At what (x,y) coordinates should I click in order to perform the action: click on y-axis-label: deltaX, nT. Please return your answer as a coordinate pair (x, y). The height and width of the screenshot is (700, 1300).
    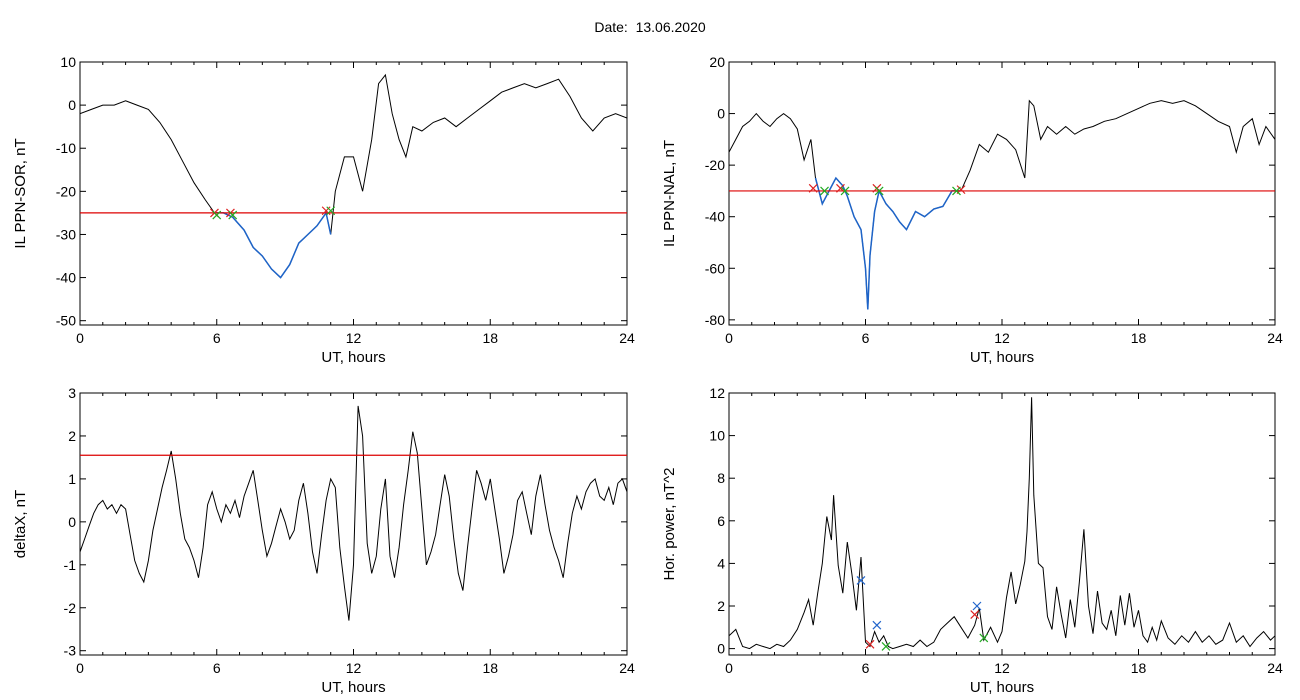
    Looking at the image, I should click on (20, 524).